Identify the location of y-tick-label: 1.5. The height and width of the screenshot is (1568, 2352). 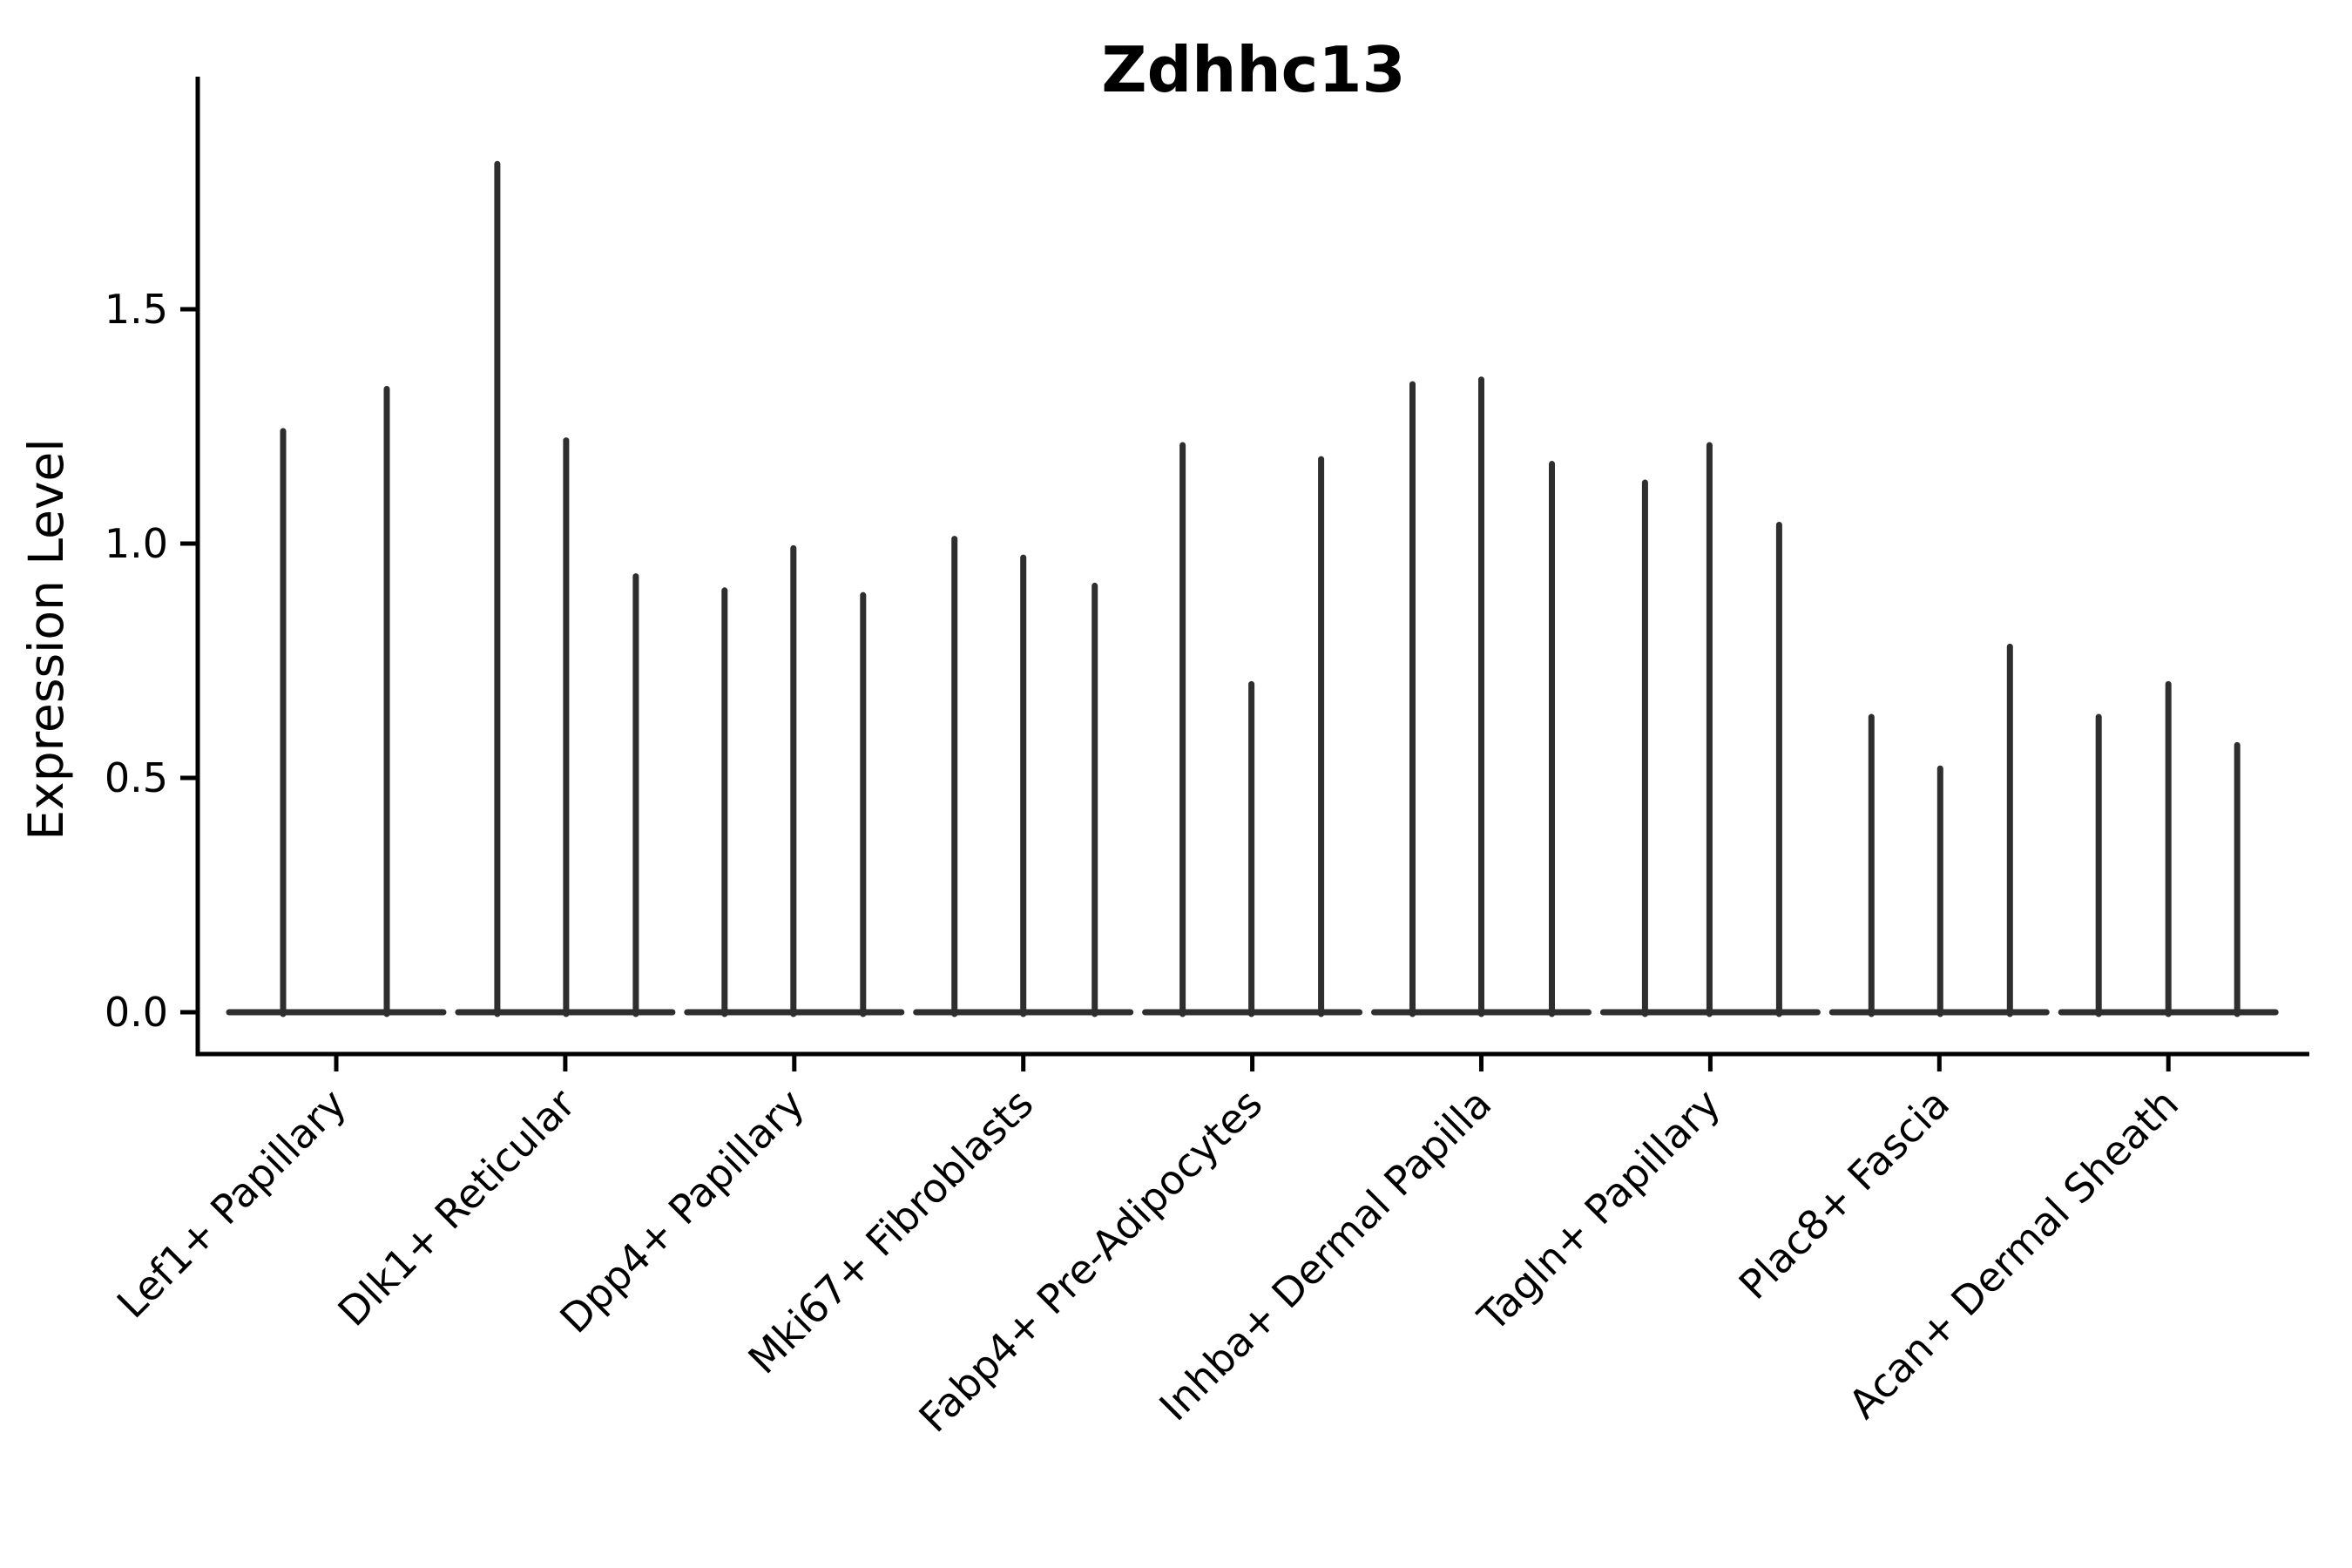
(136, 309).